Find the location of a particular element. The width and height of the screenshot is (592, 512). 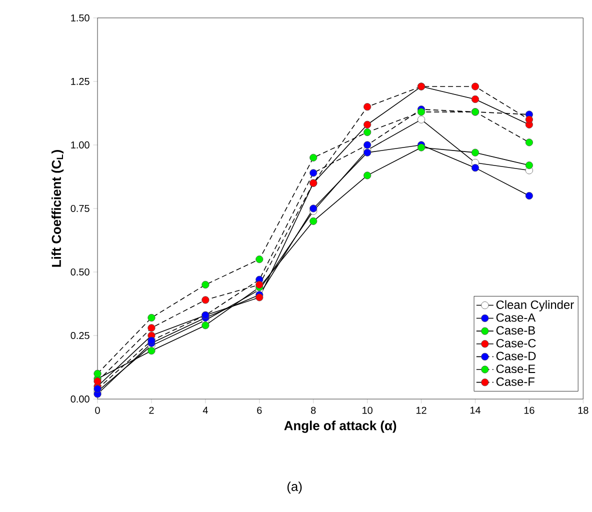

y-tick-label: 0.75 is located at coordinates (80, 208).